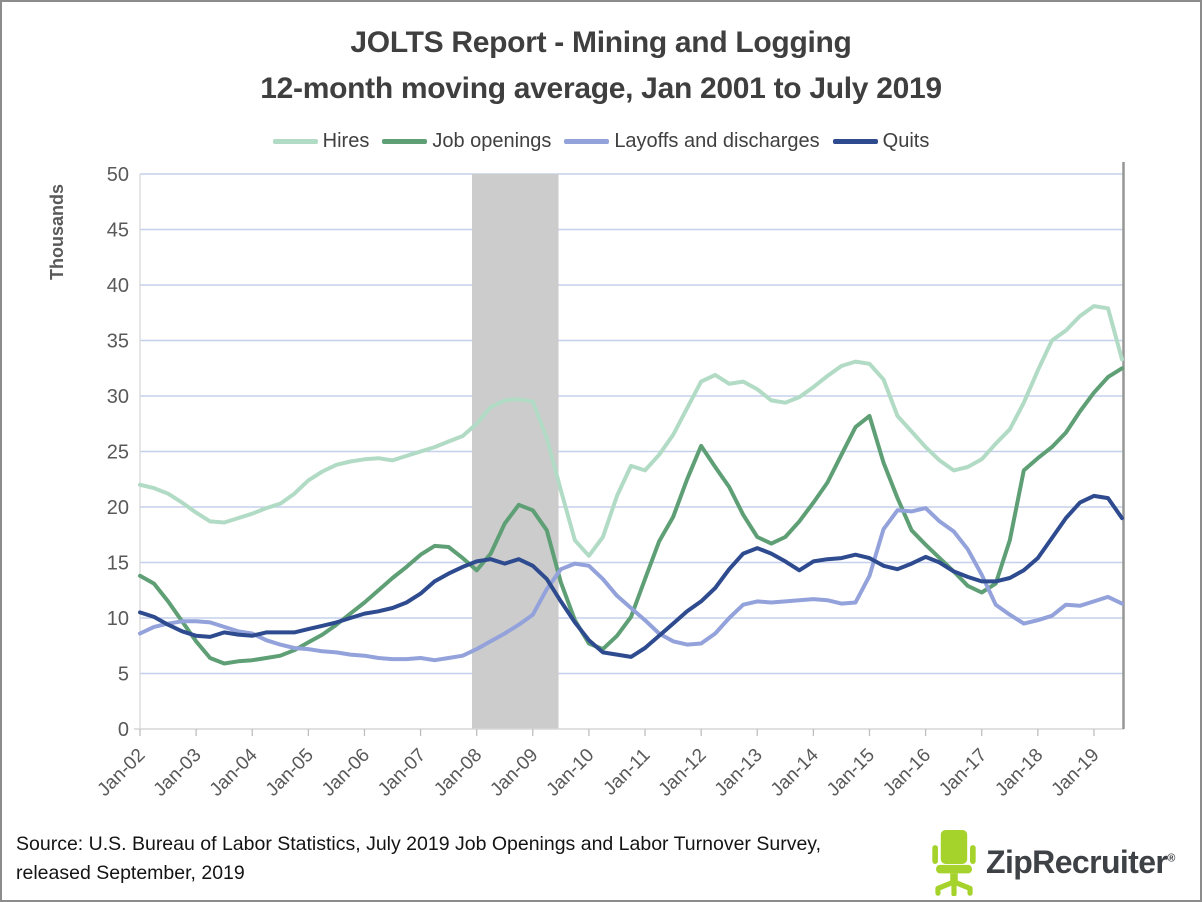 Image resolution: width=1202 pixels, height=902 pixels. I want to click on svg-text: Jan-17, so click(963, 773).